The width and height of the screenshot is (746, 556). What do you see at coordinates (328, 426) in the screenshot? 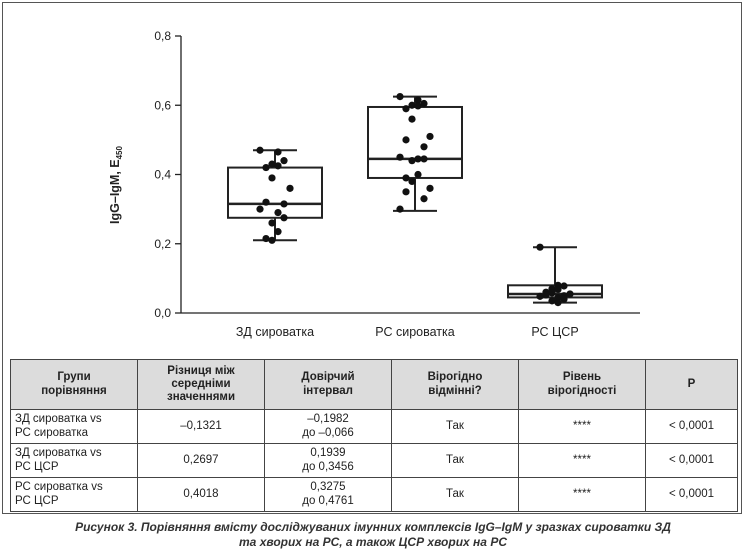
I see `cell-confidence-interval: –0,1982 до –0,066` at bounding box center [328, 426].